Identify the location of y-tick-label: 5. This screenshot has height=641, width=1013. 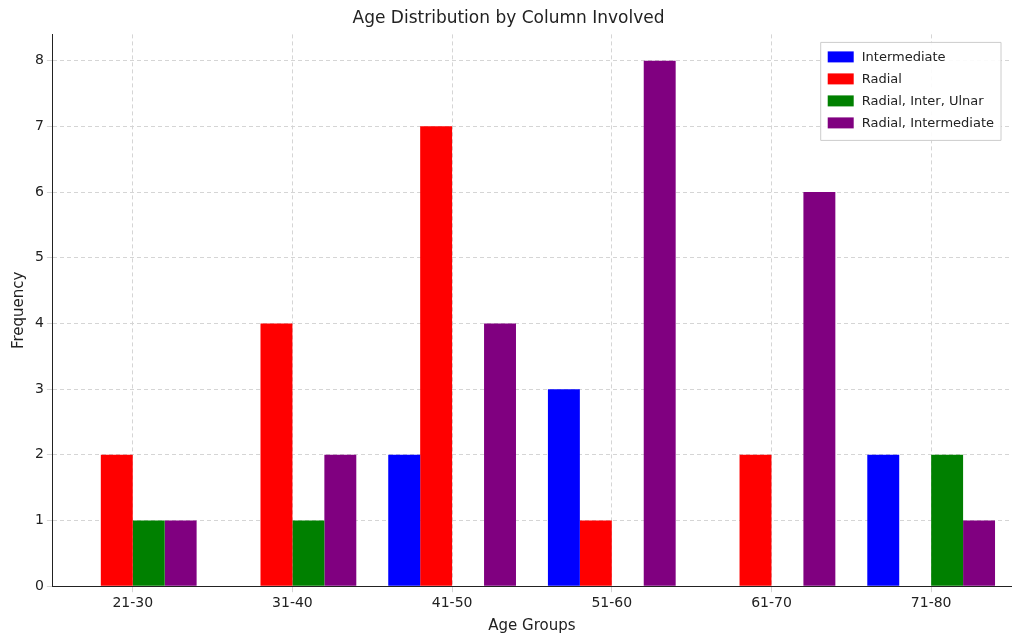
(39, 256).